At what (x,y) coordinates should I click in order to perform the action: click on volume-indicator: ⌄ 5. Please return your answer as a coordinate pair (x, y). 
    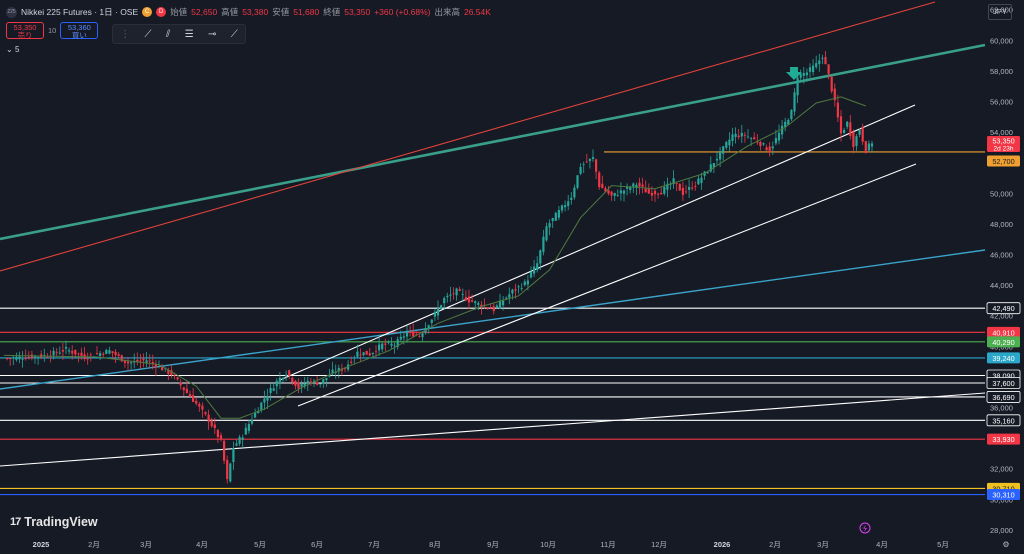
    Looking at the image, I should click on (12, 49).